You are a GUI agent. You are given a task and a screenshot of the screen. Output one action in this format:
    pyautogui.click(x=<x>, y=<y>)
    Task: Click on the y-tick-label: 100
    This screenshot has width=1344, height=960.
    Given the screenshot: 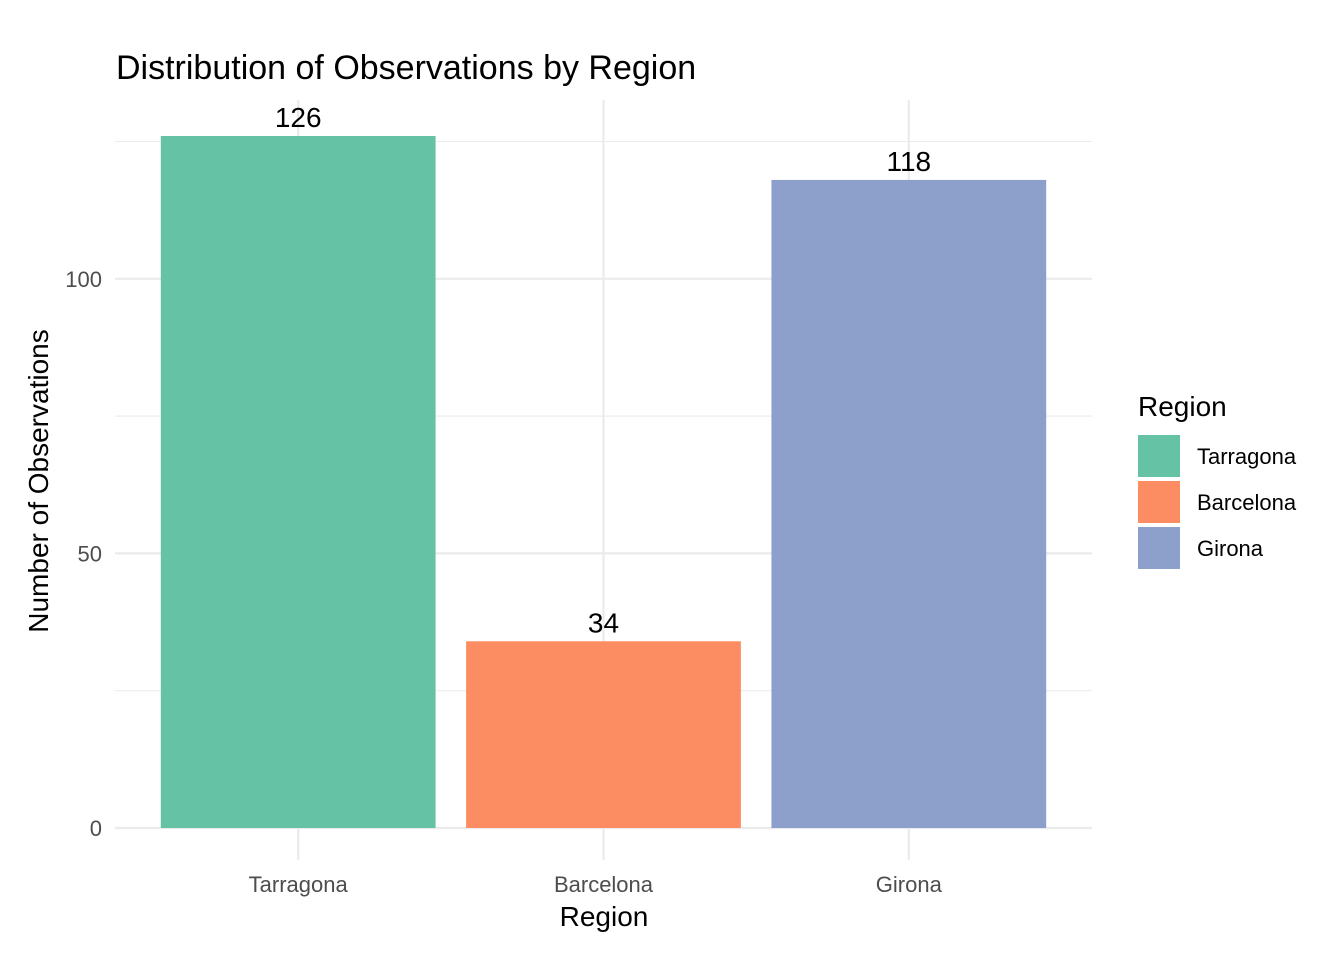 What is the action you would take?
    pyautogui.click(x=83, y=279)
    